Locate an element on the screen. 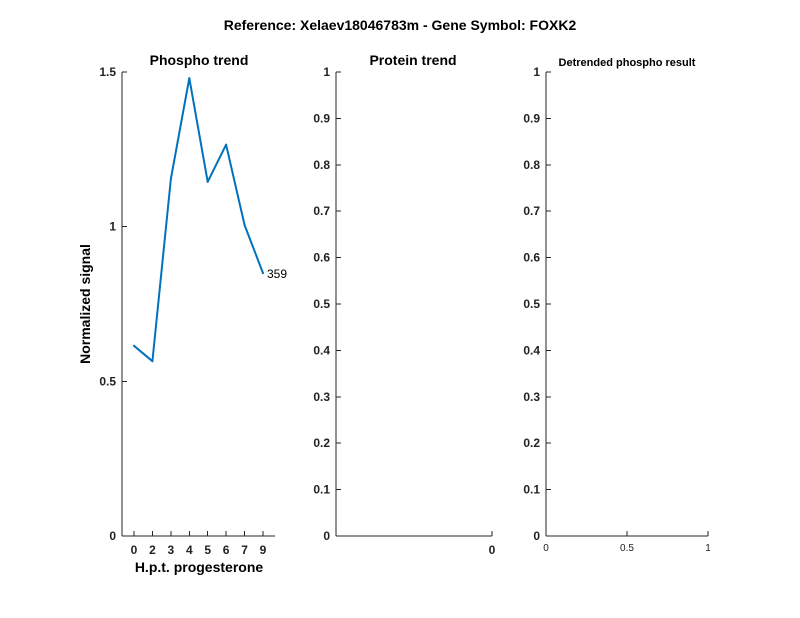 The image size is (800, 618). protein-y-tick-label: 0.7 is located at coordinates (321, 211).